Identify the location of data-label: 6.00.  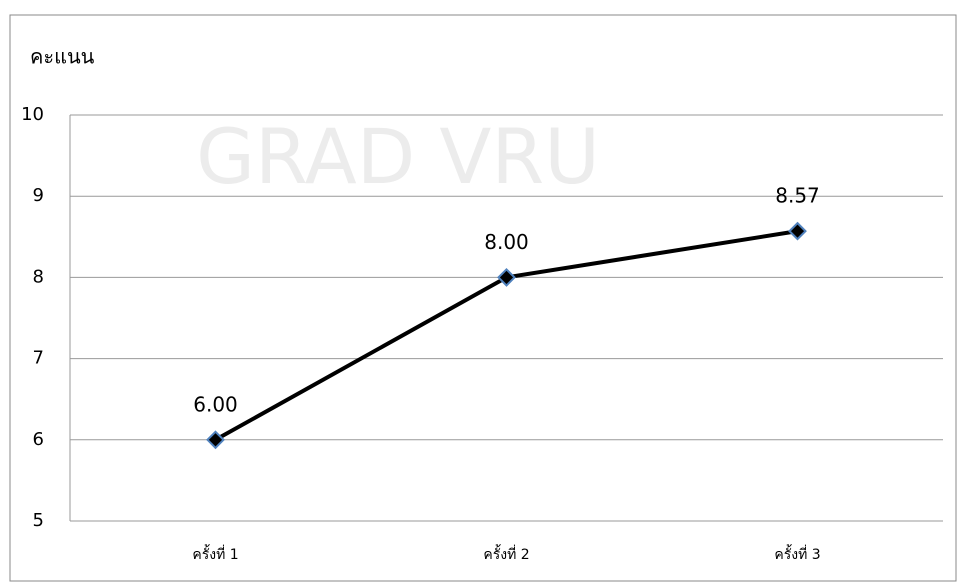
(215, 404).